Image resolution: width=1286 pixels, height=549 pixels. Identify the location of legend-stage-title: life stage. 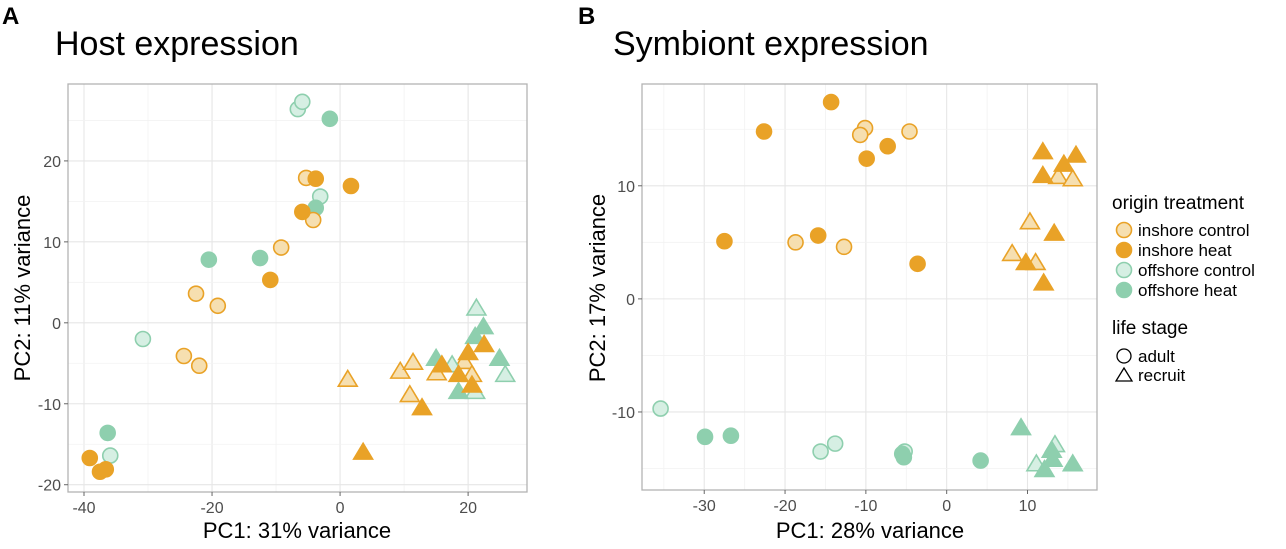
(1150, 328).